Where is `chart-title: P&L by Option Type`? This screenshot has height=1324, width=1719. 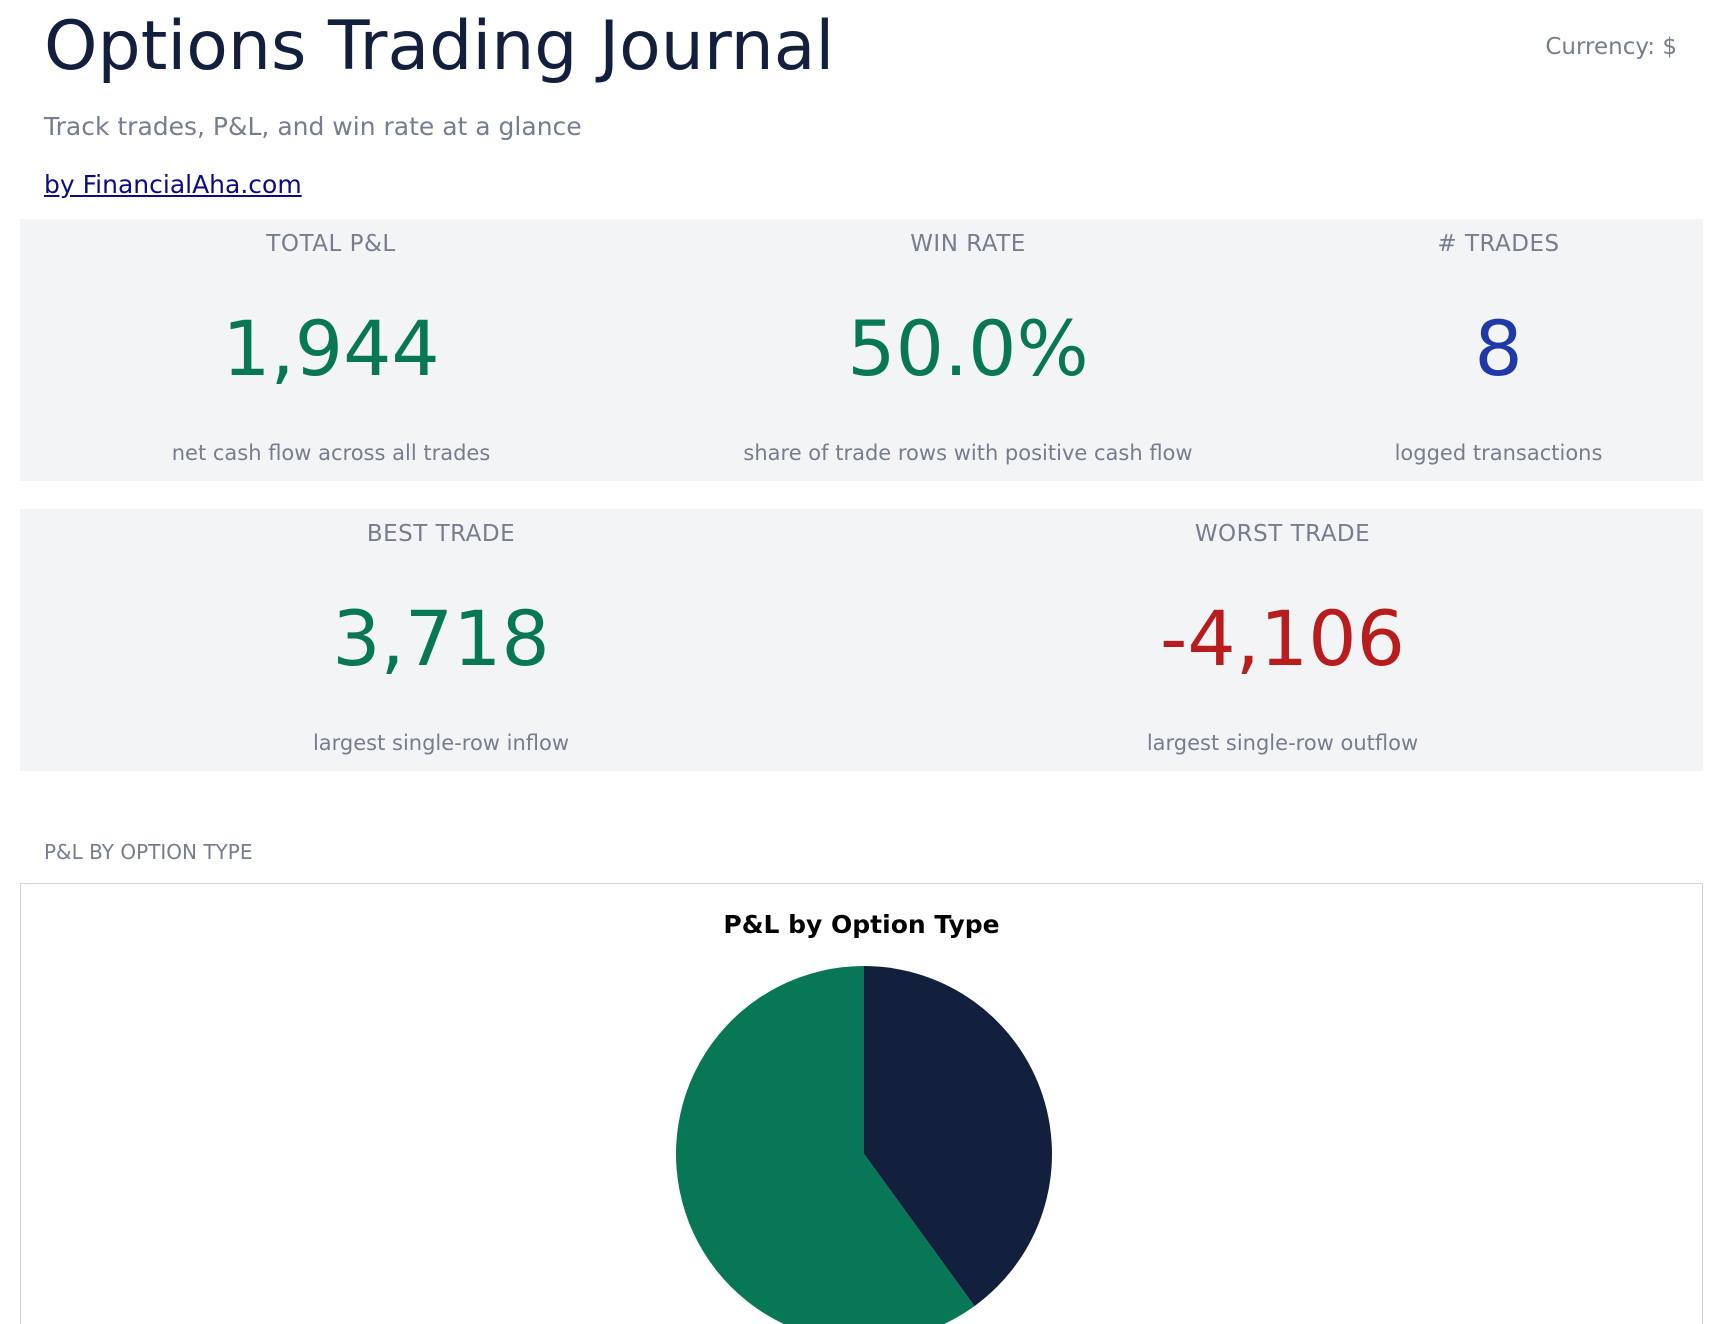 chart-title: P&L by Option Type is located at coordinates (861, 924).